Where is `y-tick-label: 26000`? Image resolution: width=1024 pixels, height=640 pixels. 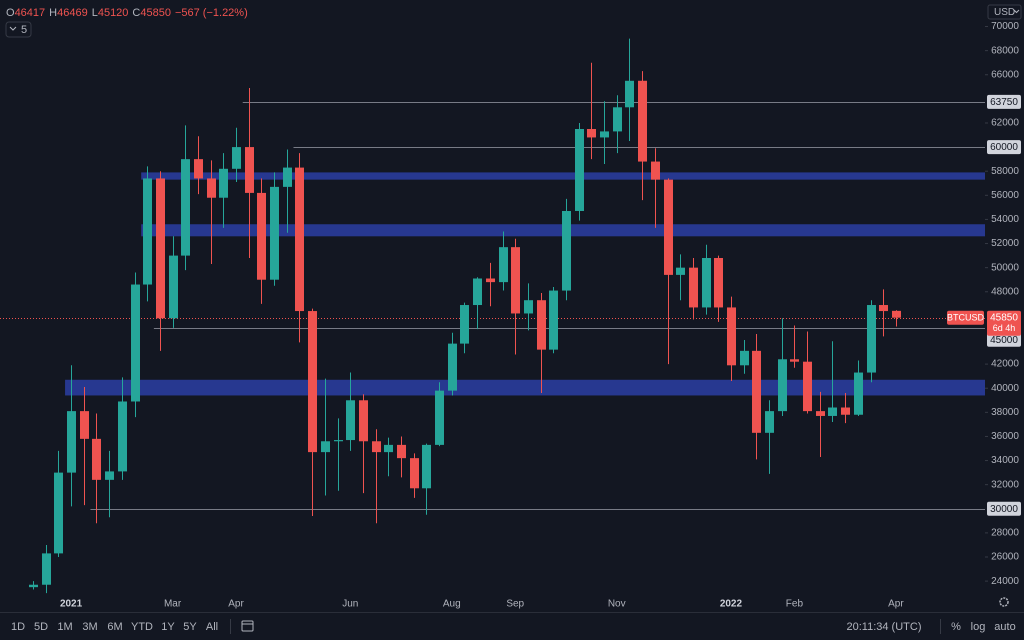
y-tick-label: 26000 is located at coordinates (1005, 557).